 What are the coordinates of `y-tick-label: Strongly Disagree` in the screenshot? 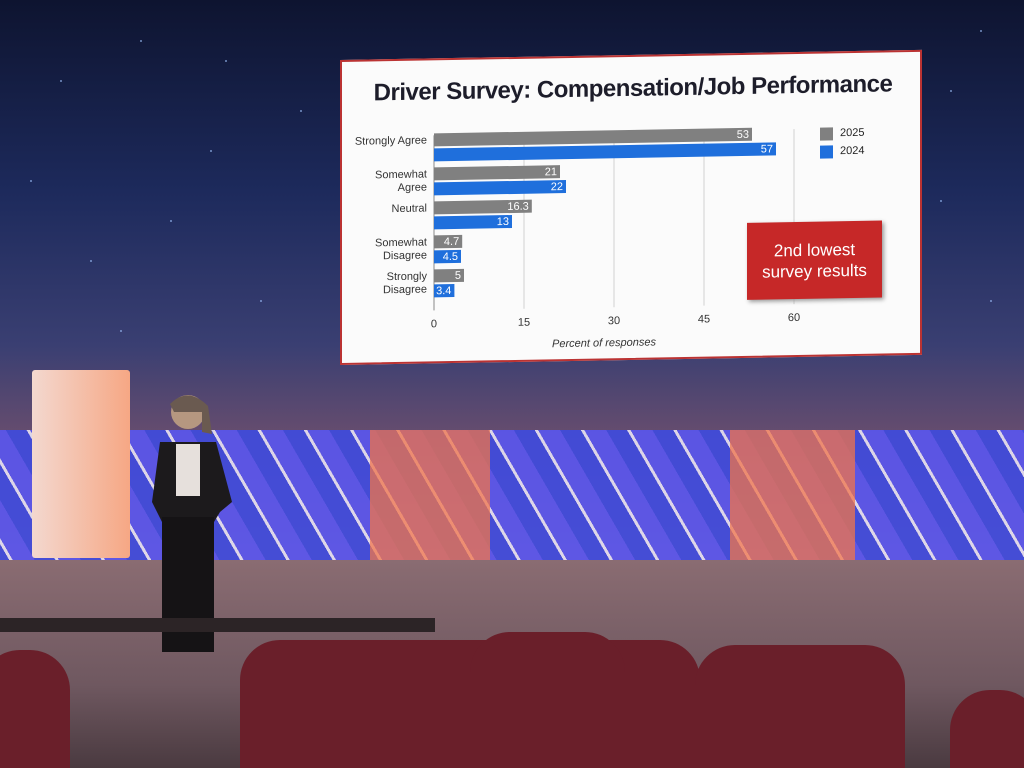 It's located at (404, 283).